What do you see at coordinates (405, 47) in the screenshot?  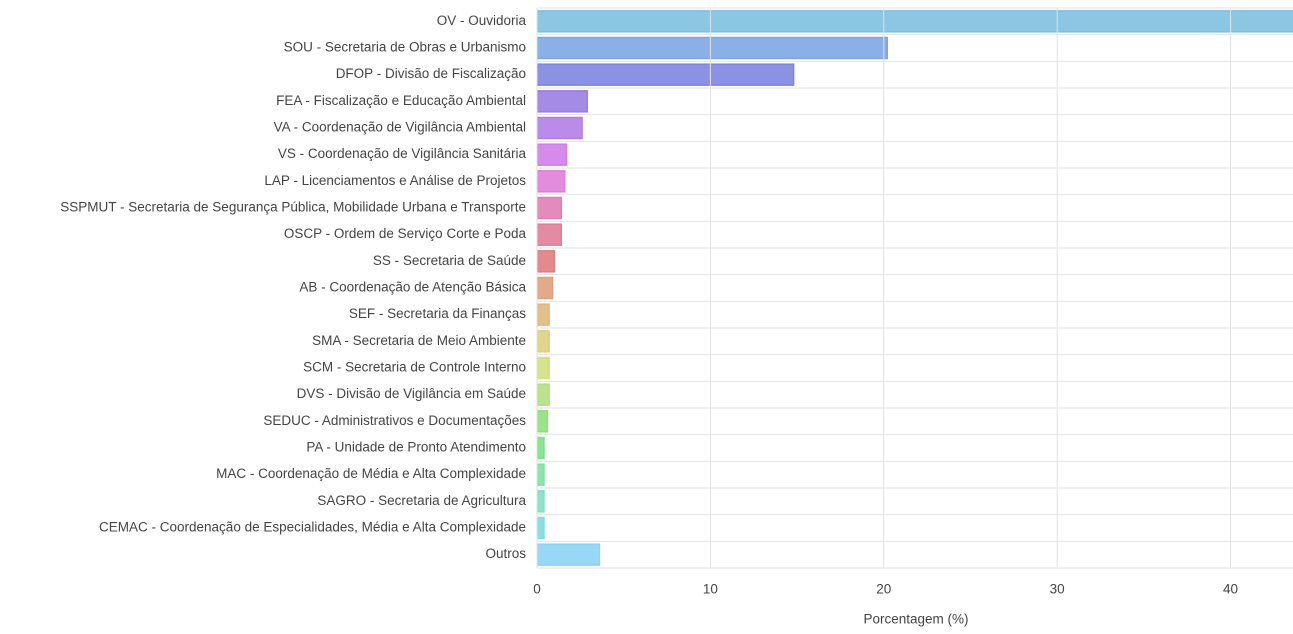 I see `y-tick-label: SOU - Secretaria de Obras e Urbanismo` at bounding box center [405, 47].